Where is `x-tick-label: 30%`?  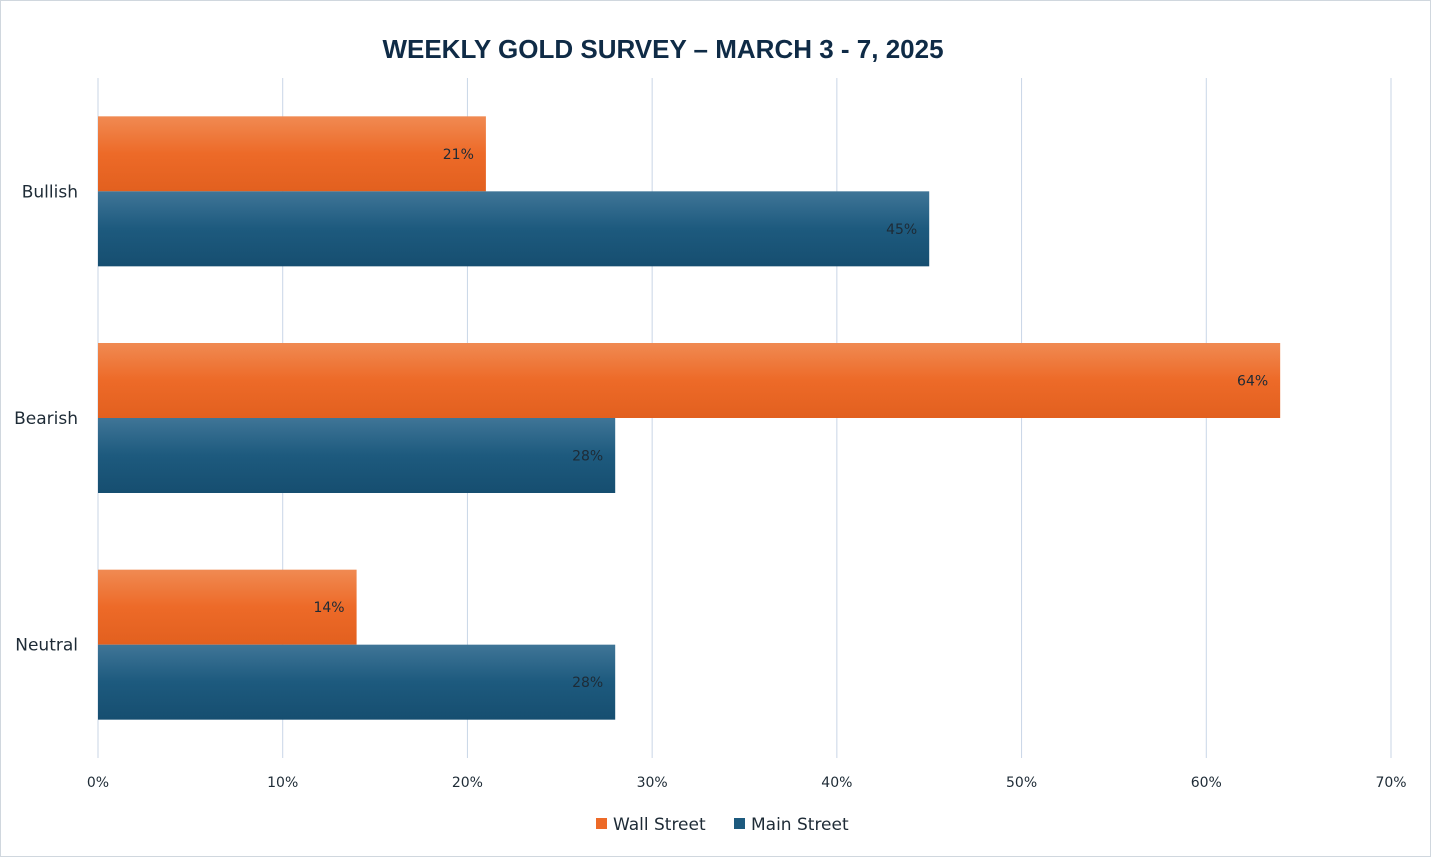
x-tick-label: 30% is located at coordinates (652, 783).